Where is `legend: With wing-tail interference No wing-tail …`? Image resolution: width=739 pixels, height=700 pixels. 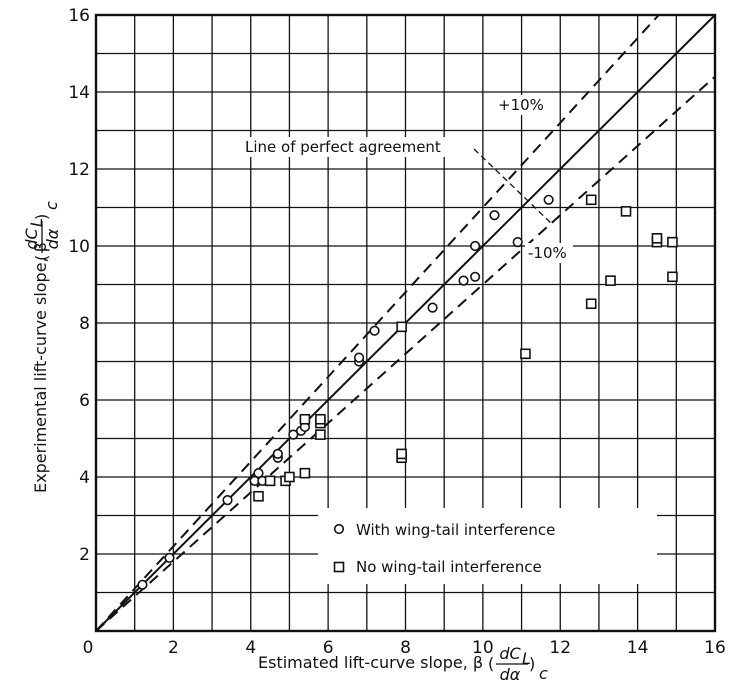
legend: With wing-tail interference No wing-tail … is located at coordinates (487, 546).